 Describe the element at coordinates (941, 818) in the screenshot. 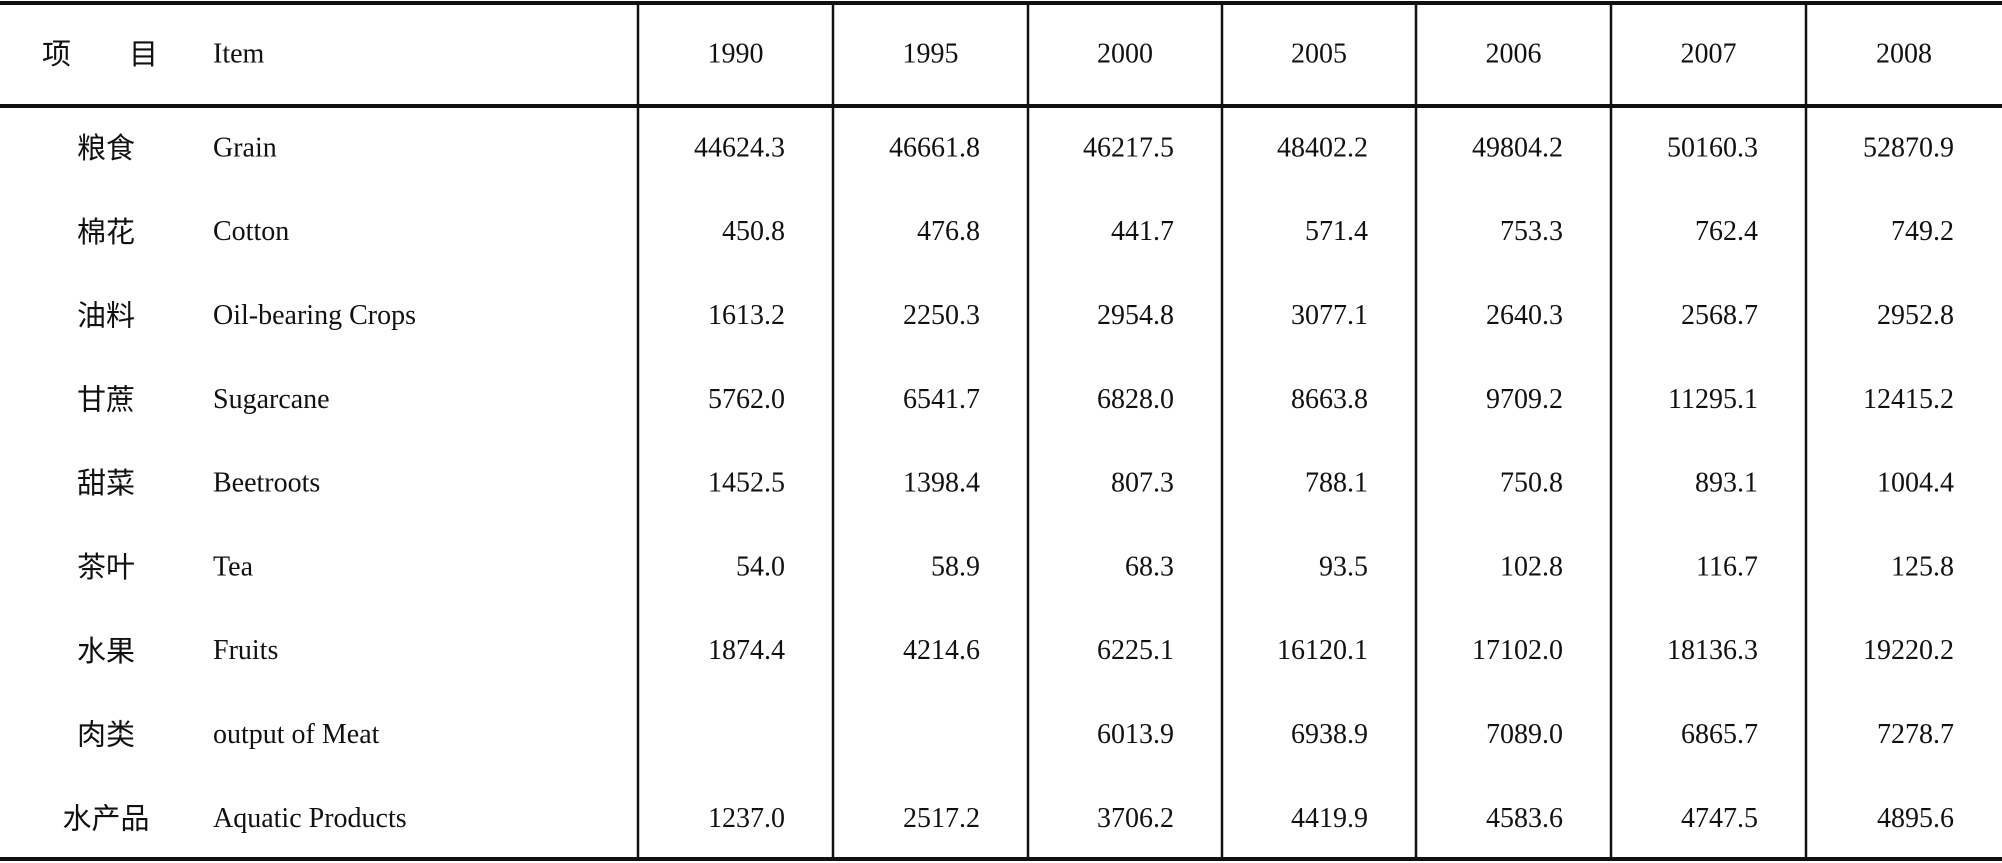

I see `cell-value: 2517.2` at that location.